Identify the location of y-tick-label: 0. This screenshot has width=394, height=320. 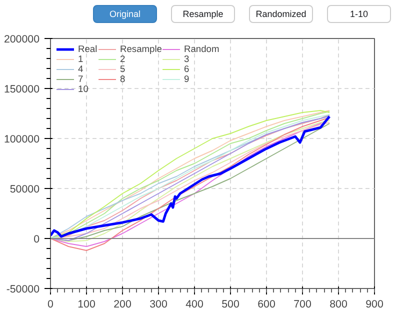
(37, 240).